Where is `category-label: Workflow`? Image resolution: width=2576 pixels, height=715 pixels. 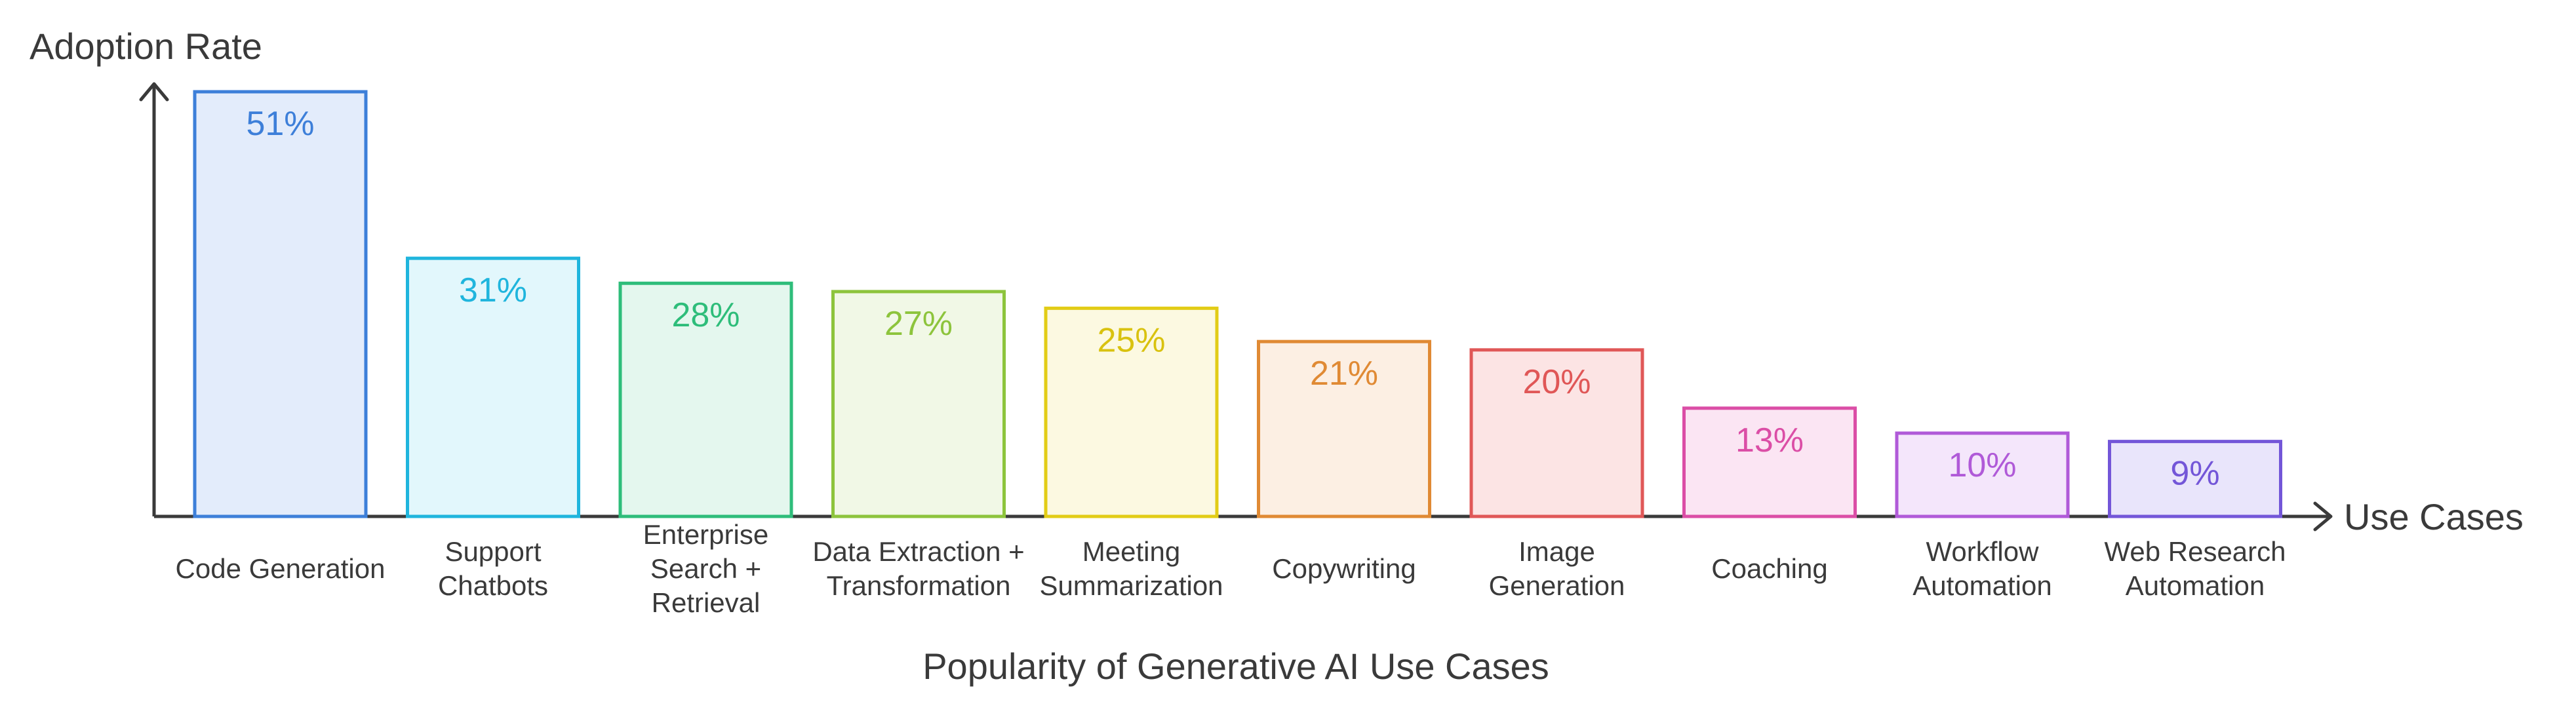 category-label: Workflow is located at coordinates (1983, 552).